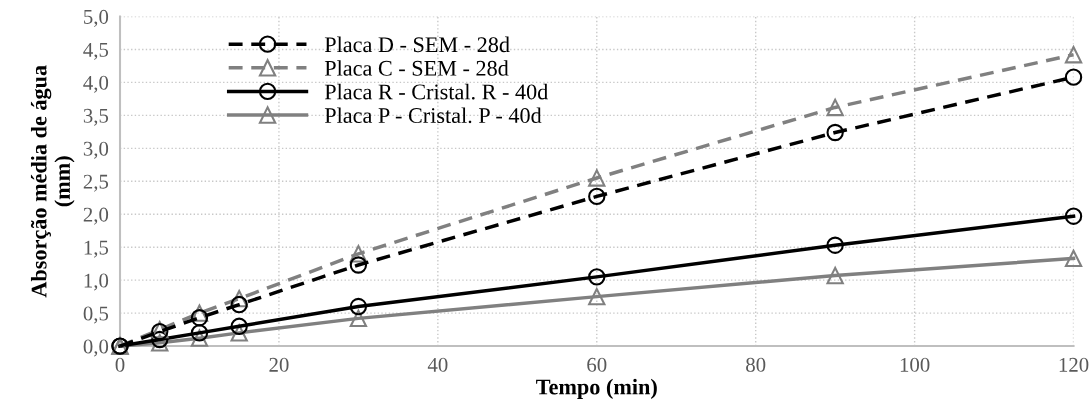  What do you see at coordinates (756, 364) in the screenshot?
I see `x-tick-label: 80` at bounding box center [756, 364].